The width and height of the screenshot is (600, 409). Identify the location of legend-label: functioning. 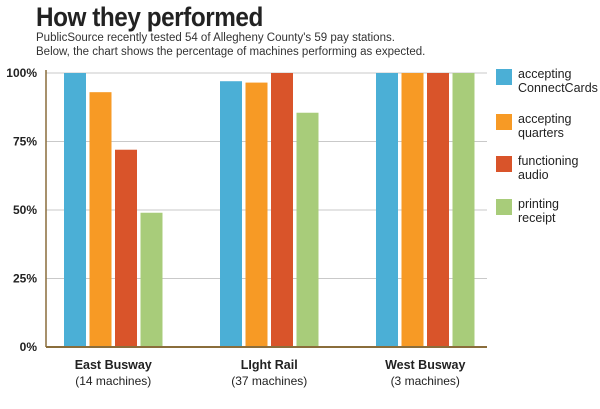
(548, 161).